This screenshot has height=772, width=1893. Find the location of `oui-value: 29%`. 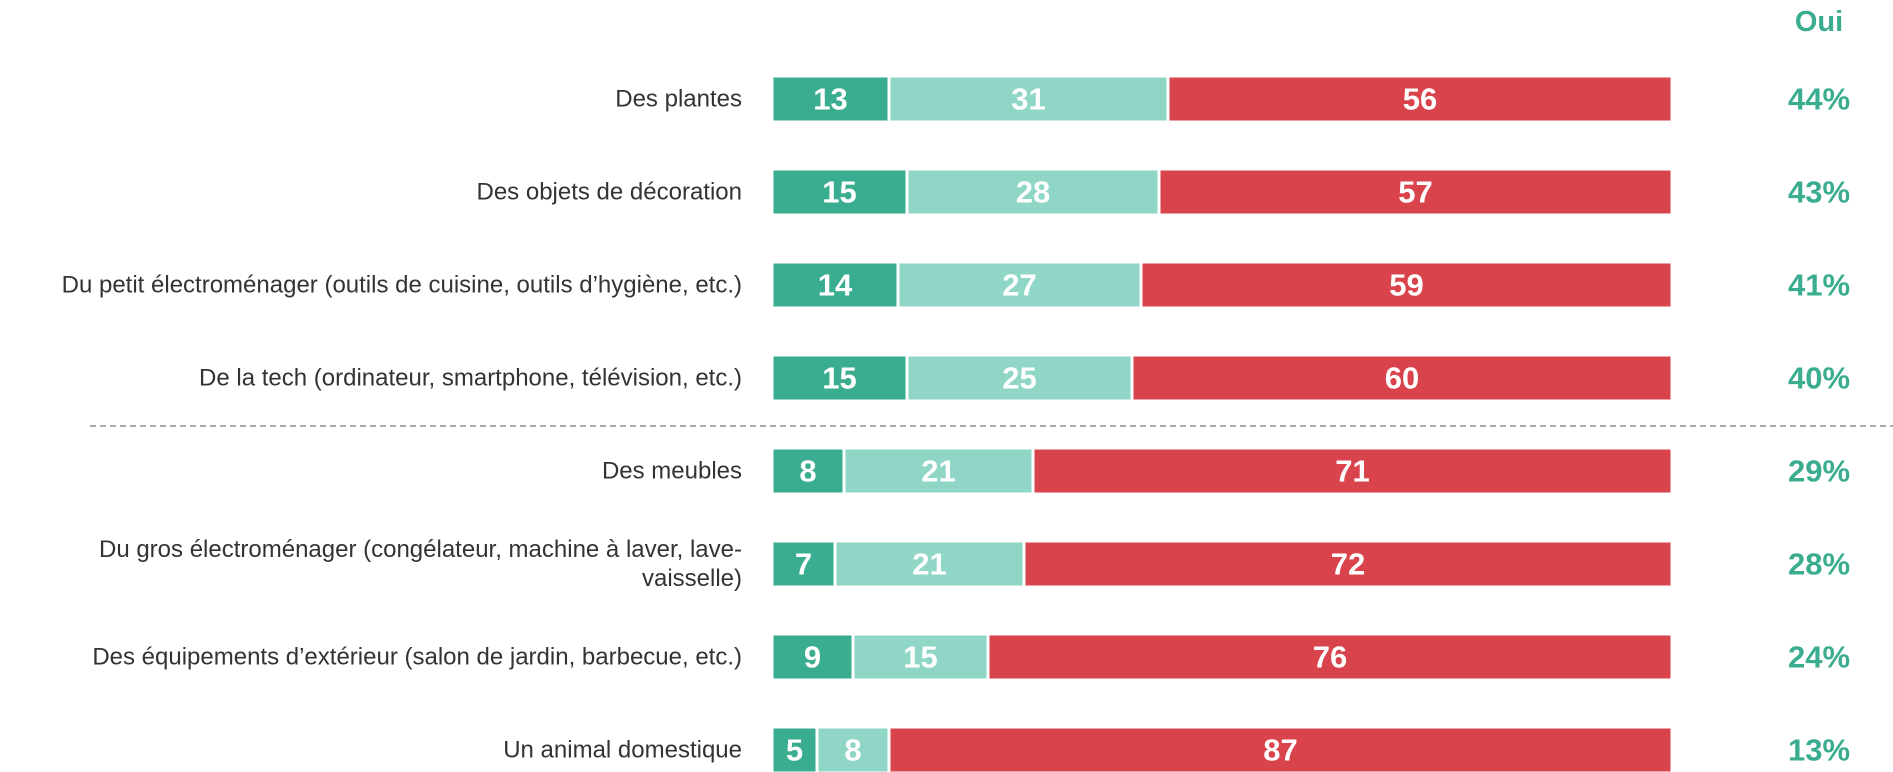

oui-value: 29% is located at coordinates (1819, 471).